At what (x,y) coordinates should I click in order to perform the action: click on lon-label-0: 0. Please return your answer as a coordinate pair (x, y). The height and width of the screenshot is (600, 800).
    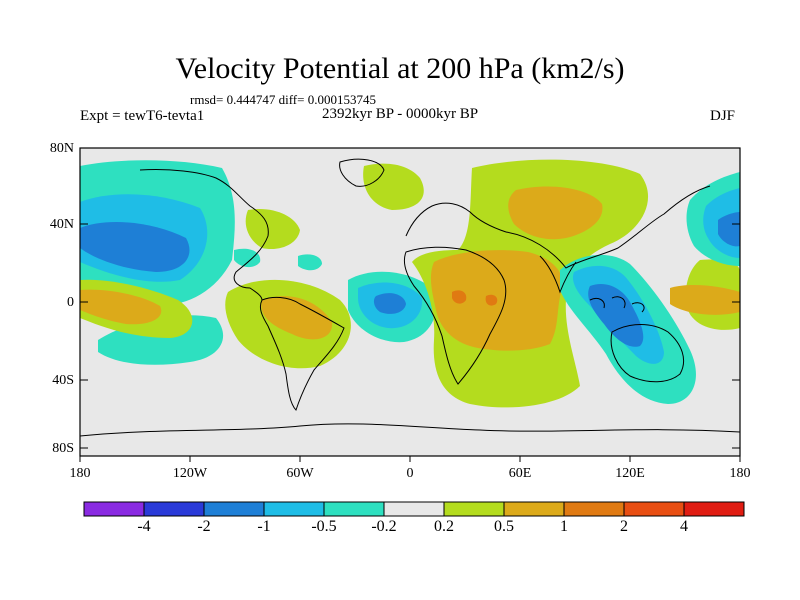
    Looking at the image, I should click on (410, 473).